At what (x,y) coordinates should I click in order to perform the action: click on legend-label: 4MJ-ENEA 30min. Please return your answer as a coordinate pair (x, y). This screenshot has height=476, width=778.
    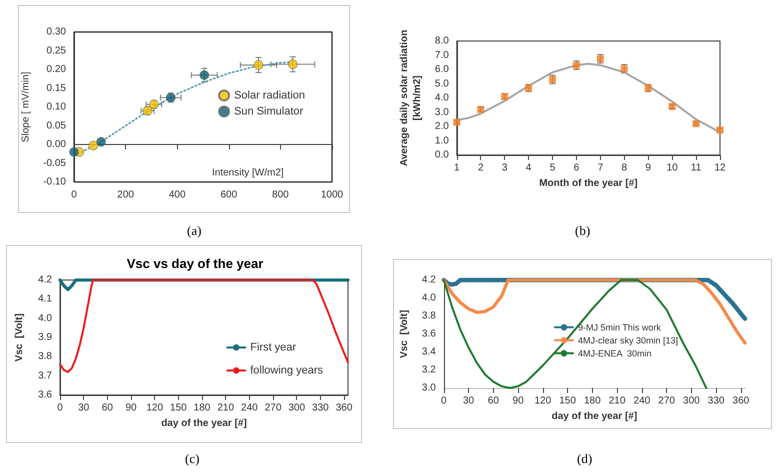
    Looking at the image, I should click on (615, 353).